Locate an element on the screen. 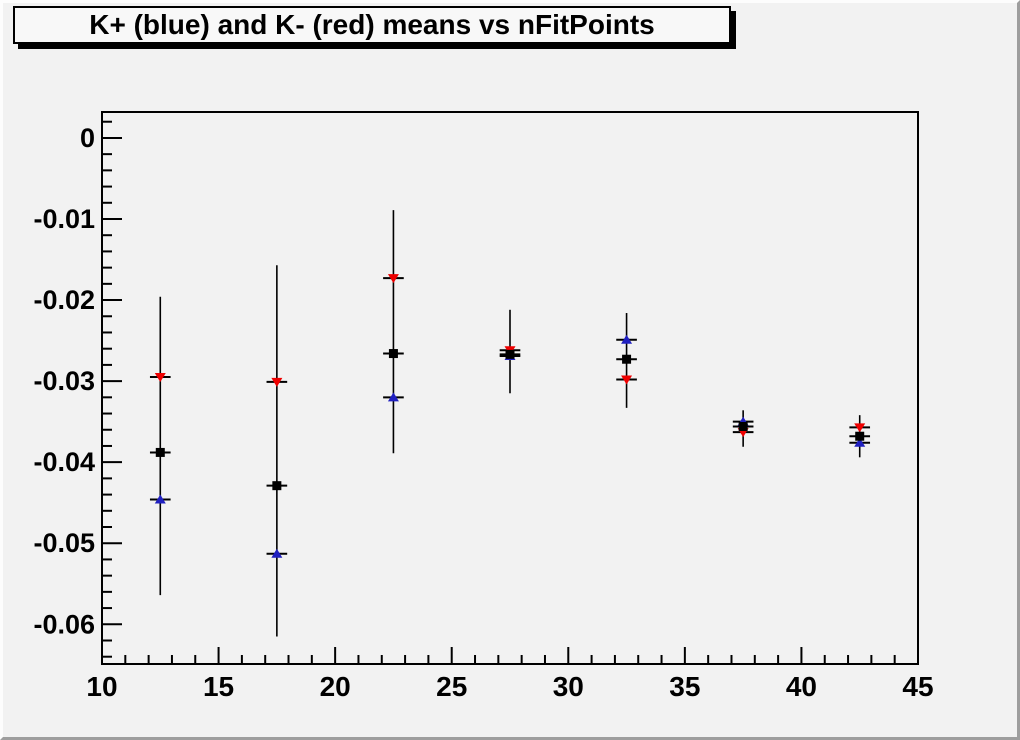  x-tick-label: 15 is located at coordinates (218, 686).